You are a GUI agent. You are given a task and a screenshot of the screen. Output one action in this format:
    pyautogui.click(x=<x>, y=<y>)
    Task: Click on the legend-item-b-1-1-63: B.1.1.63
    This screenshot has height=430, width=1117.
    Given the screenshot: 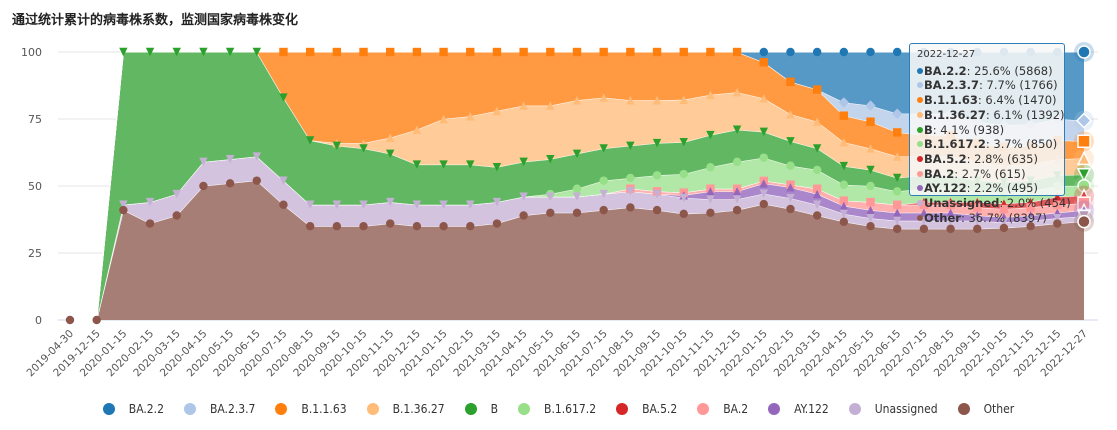 What is the action you would take?
    pyautogui.click(x=311, y=409)
    